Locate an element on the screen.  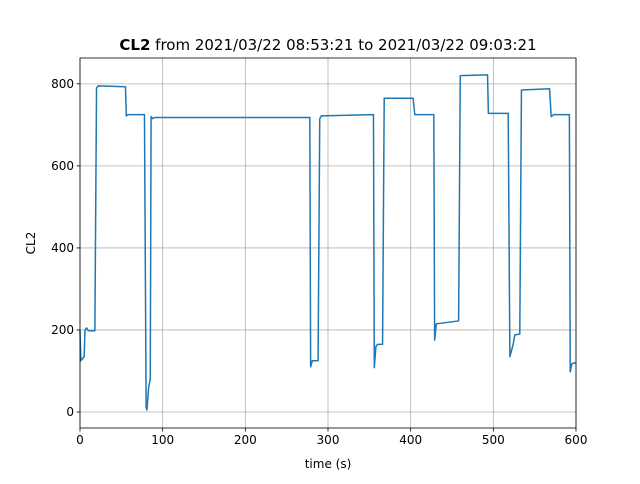
y-tick-label: 600 is located at coordinates (62, 166).